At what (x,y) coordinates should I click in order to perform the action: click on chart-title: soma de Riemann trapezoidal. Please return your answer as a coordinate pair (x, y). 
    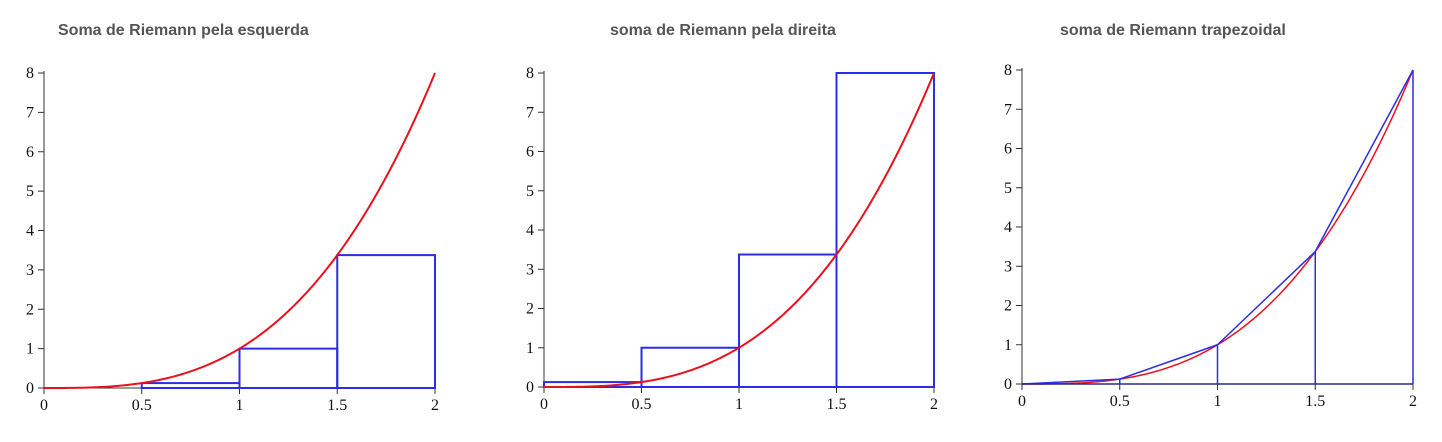
    Looking at the image, I should click on (1173, 30).